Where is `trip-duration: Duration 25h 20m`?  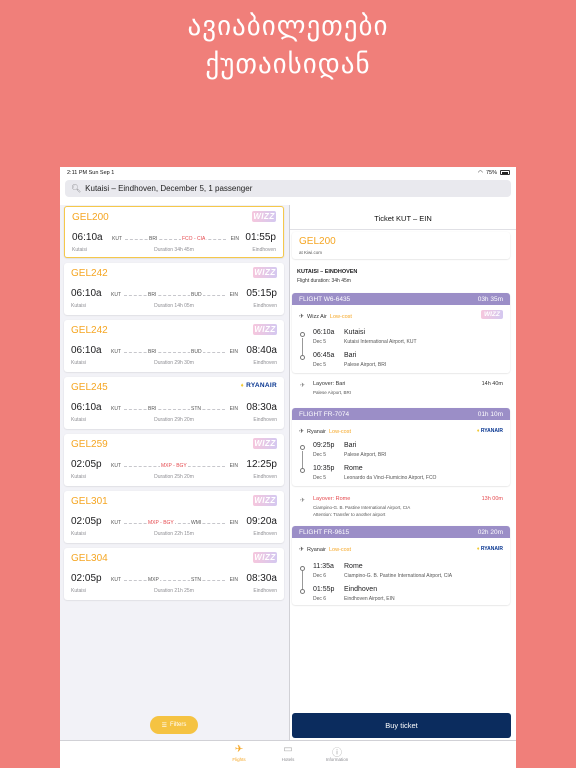 trip-duration: Duration 25h 20m is located at coordinates (174, 477).